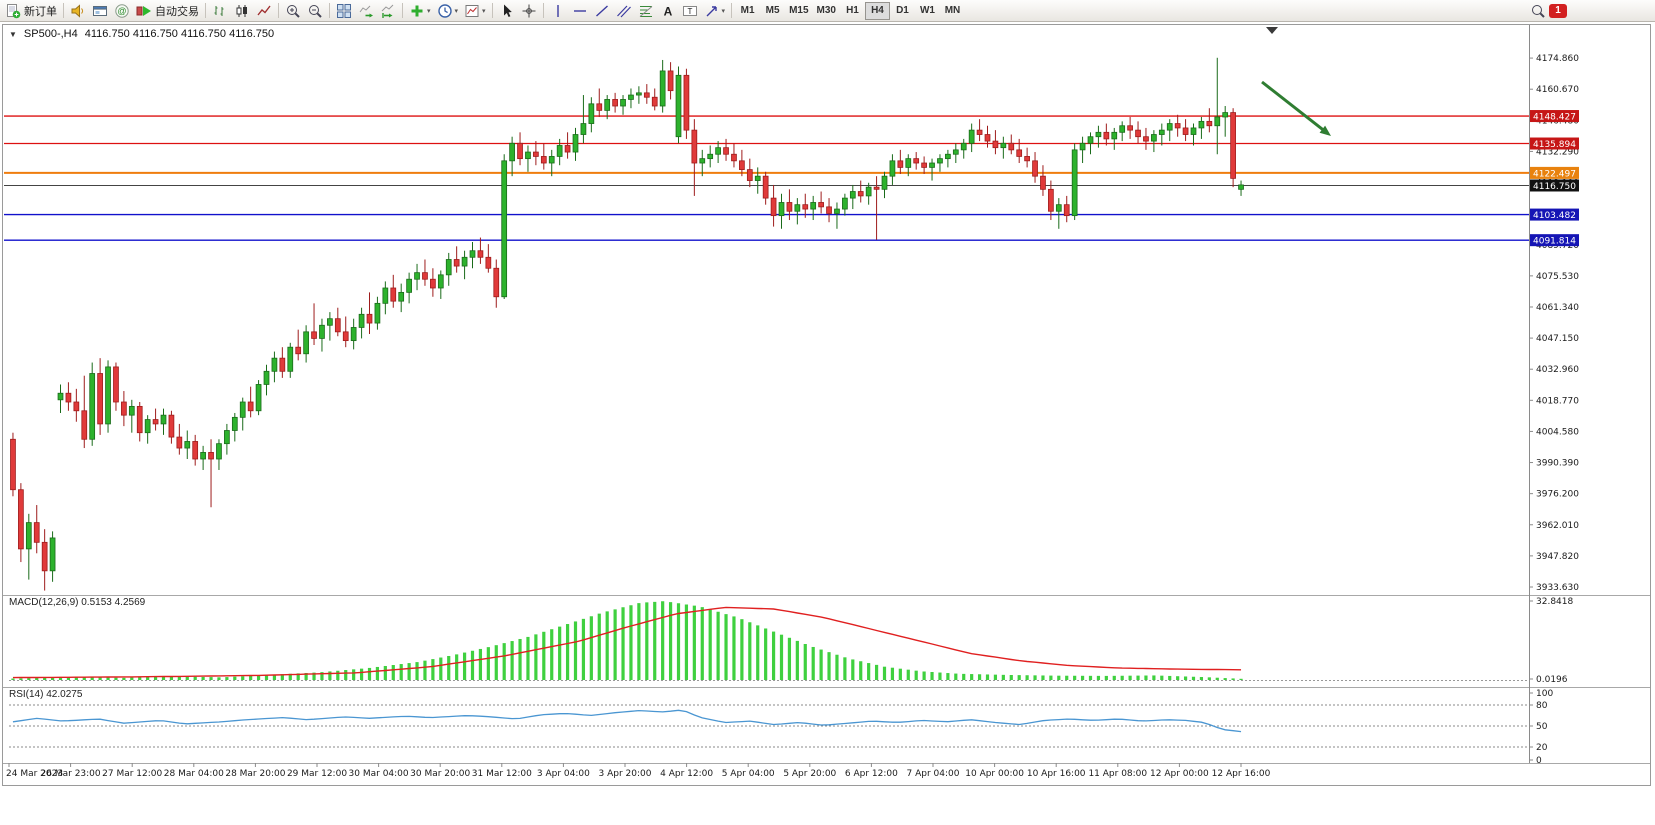  What do you see at coordinates (625, 774) in the screenshot?
I see `svg-text: 3 Apr 20:00` at bounding box center [625, 774].